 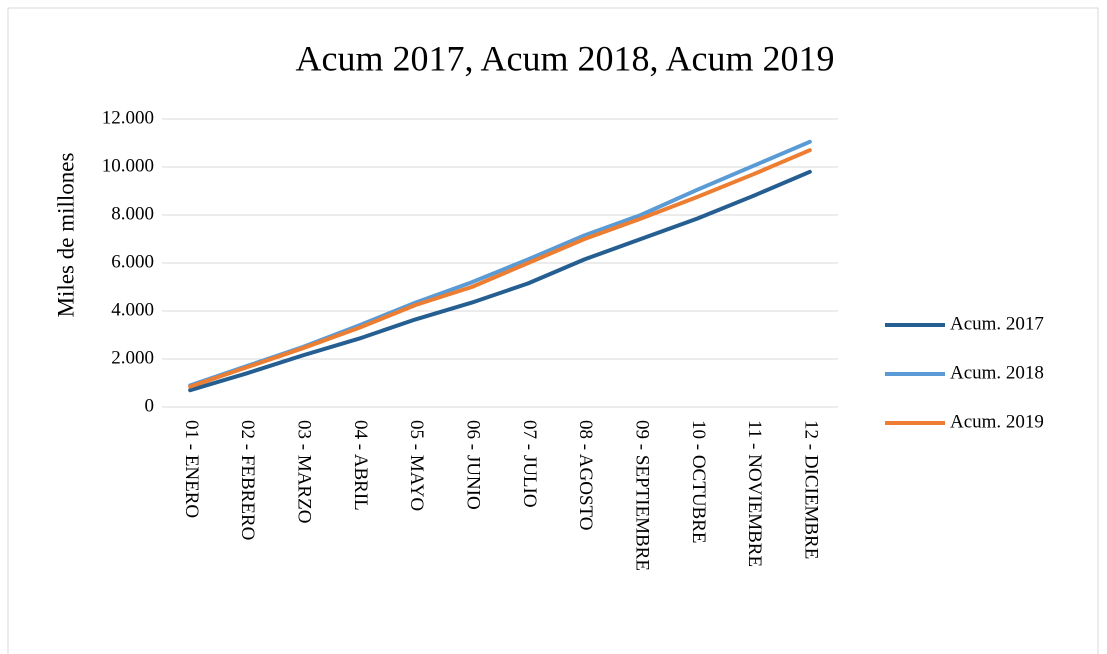 I want to click on x-tick-label: 11 - NOVIEMBRE, so click(x=754, y=493).